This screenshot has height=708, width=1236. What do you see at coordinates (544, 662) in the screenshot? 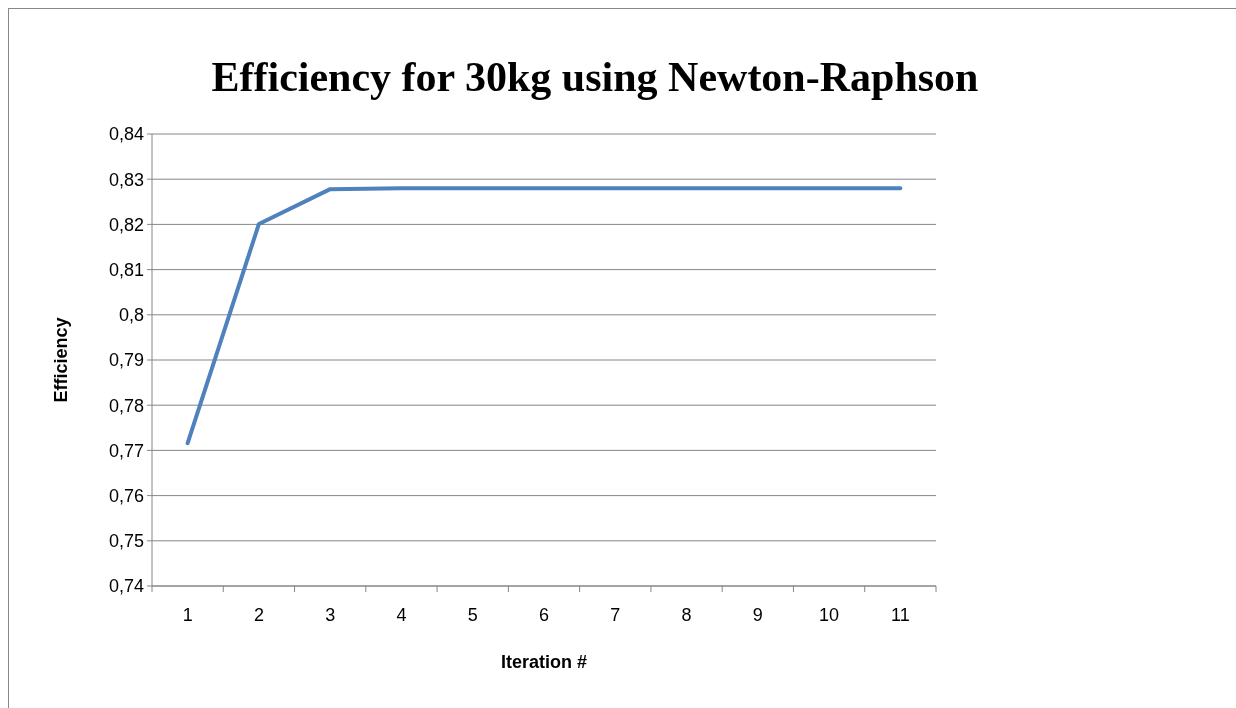
I see `x-axis-title: Iteration #` at bounding box center [544, 662].